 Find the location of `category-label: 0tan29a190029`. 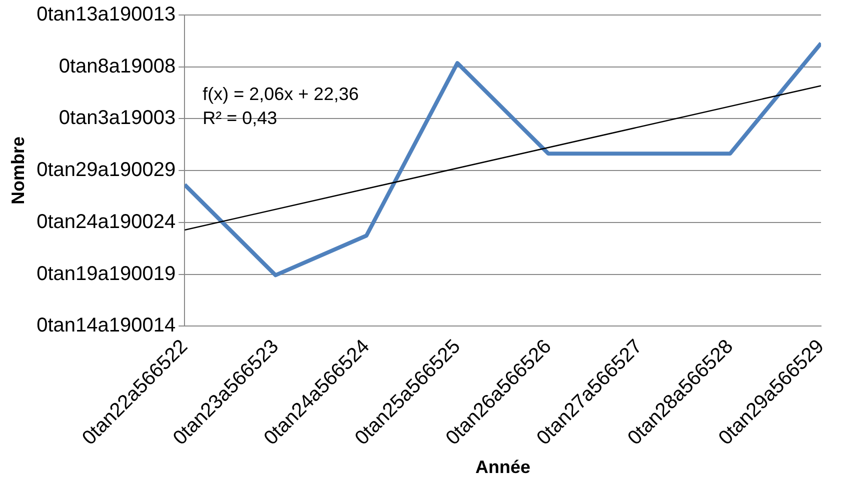

category-label: 0tan29a190029 is located at coordinates (106, 170).